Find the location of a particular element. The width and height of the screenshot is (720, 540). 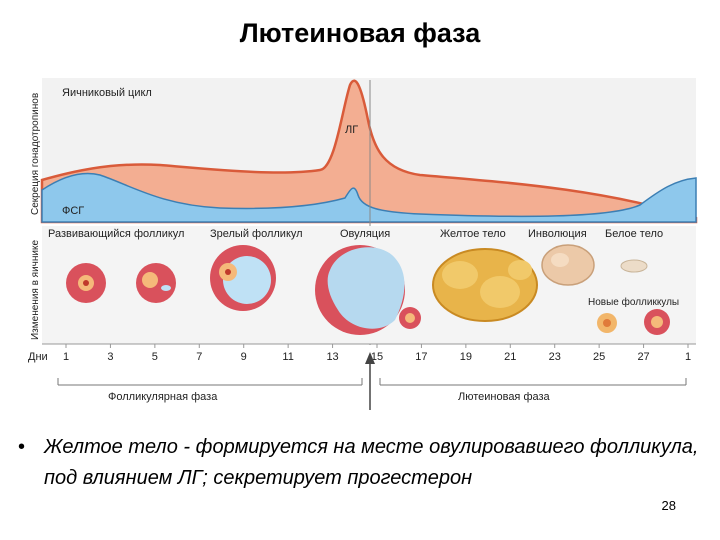

day-tick-label: 15 is located at coordinates (377, 357).